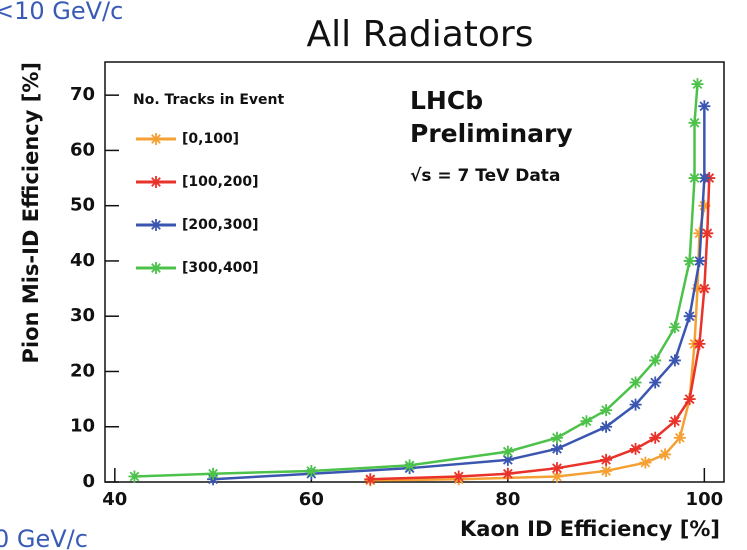 The width and height of the screenshot is (747, 550). I want to click on y-tick-label: 30, so click(82, 315).